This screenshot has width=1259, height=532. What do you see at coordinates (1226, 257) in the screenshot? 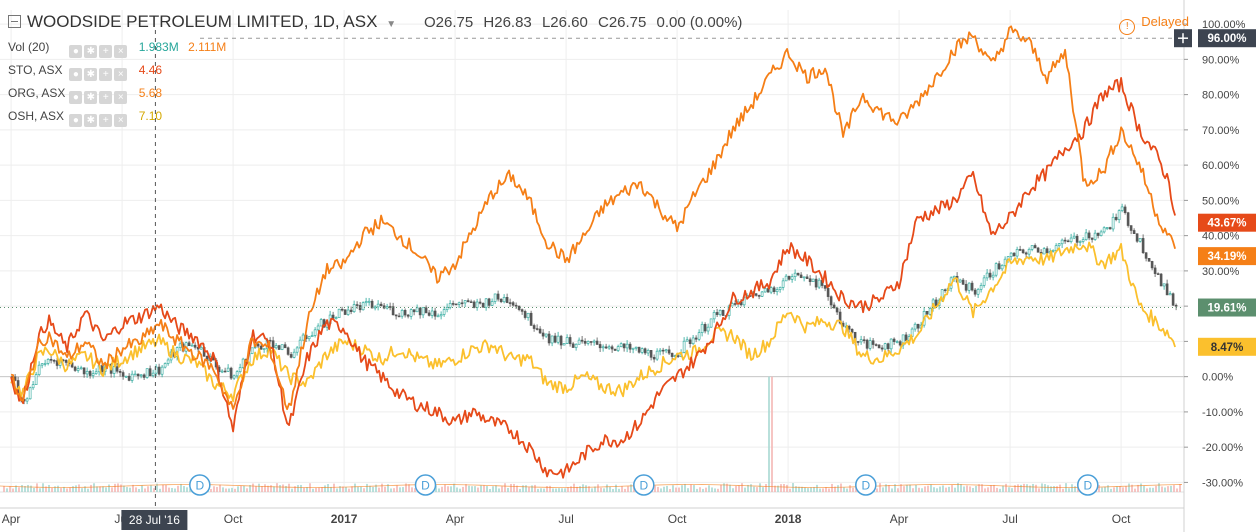
I see `price-badge-text: 34.19%` at bounding box center [1226, 257].